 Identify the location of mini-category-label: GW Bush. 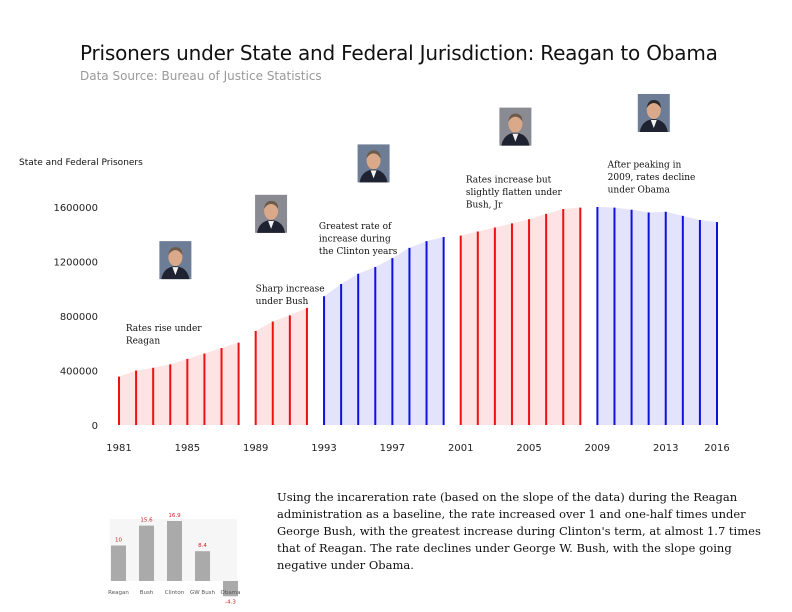
(203, 593).